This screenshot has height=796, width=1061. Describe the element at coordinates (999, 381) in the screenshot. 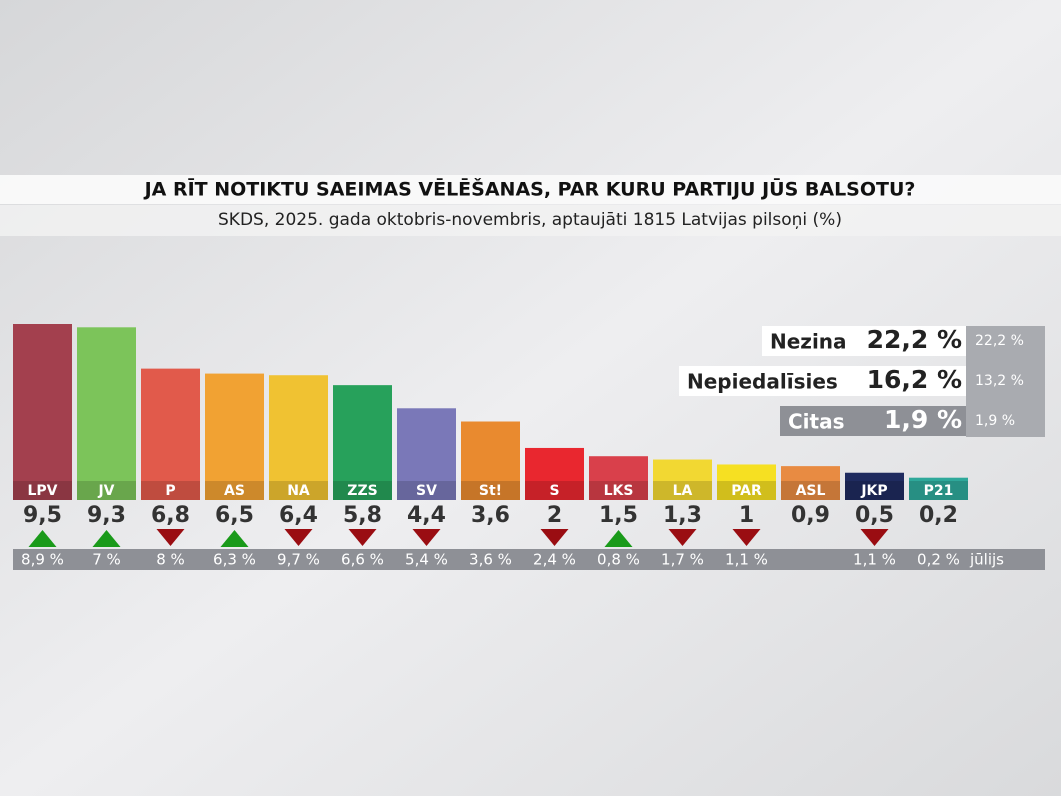

I see `extra-previous: 13,2 %` at that location.